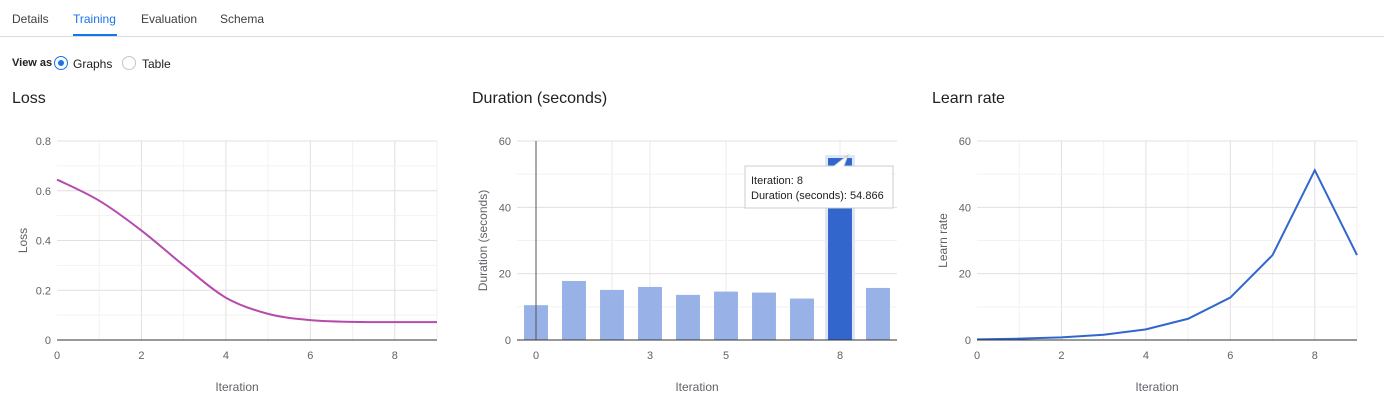 The width and height of the screenshot is (1384, 403). Describe the element at coordinates (43, 142) in the screenshot. I see `y-tick-label: 0.8` at that location.